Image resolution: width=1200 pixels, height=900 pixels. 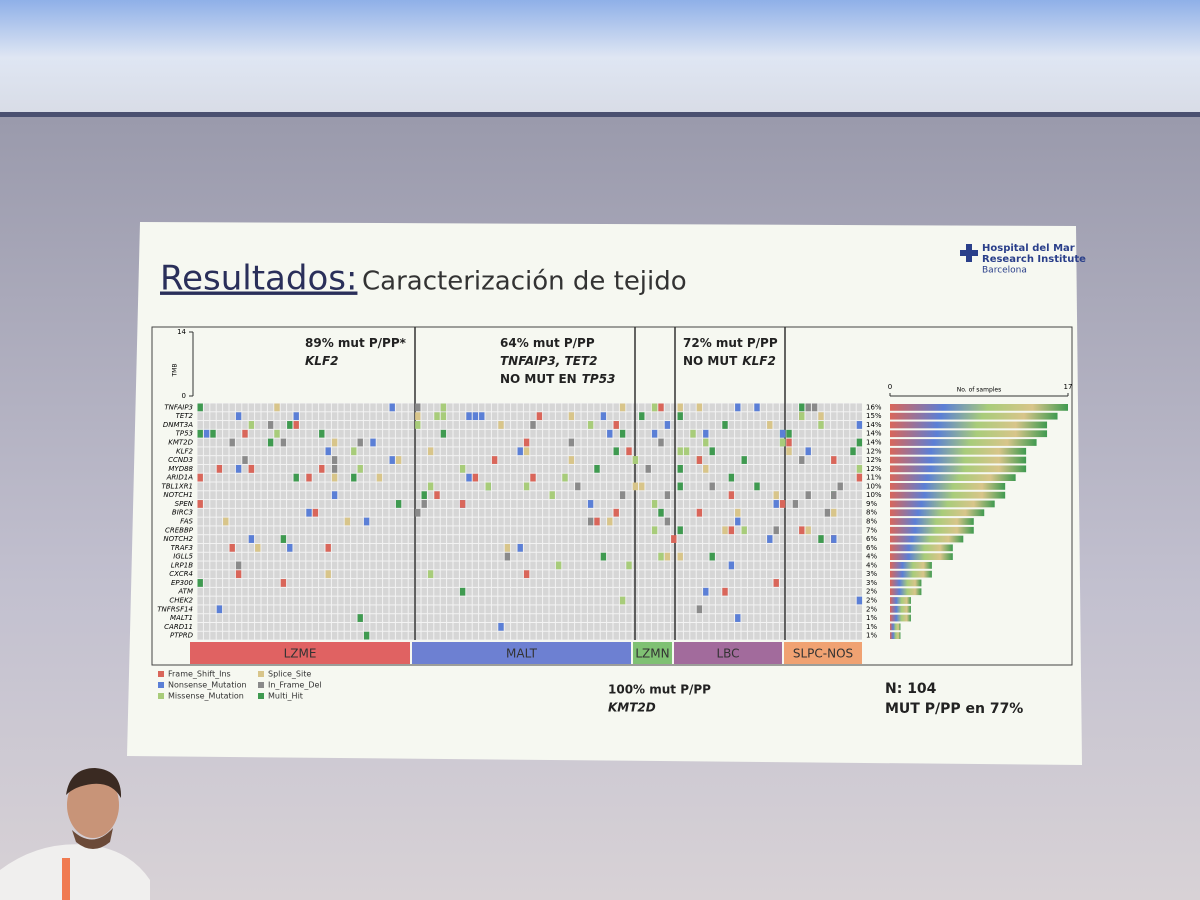 I want to click on gene-label: BIRC3, so click(x=182, y=513).